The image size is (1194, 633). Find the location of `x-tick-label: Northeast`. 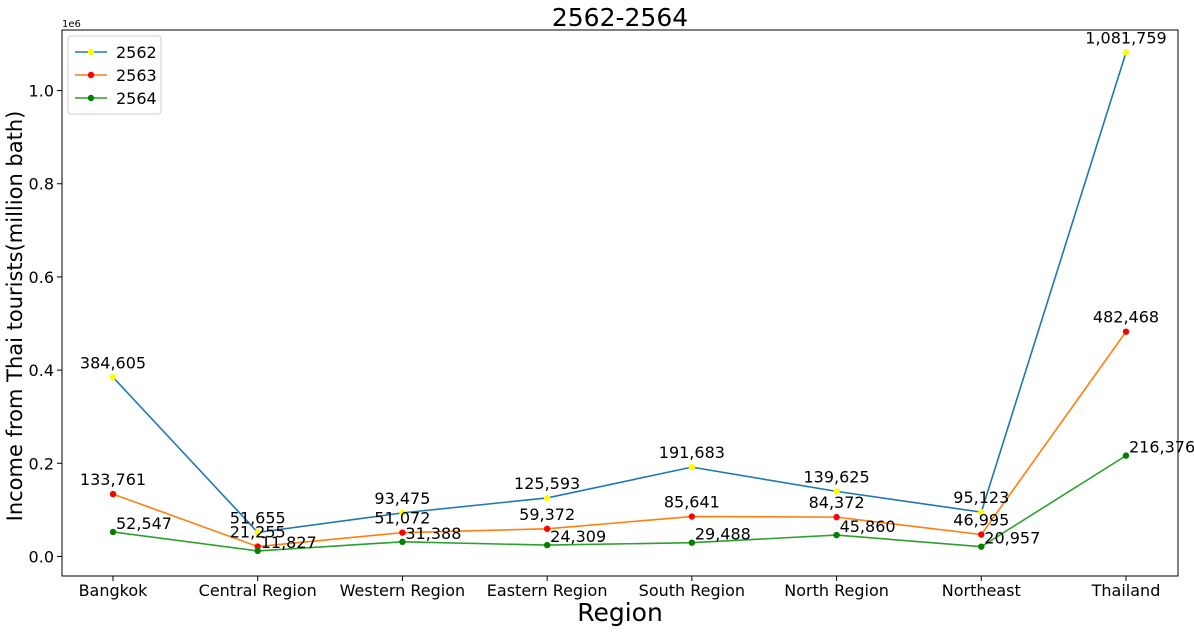

x-tick-label: Northeast is located at coordinates (981, 590).